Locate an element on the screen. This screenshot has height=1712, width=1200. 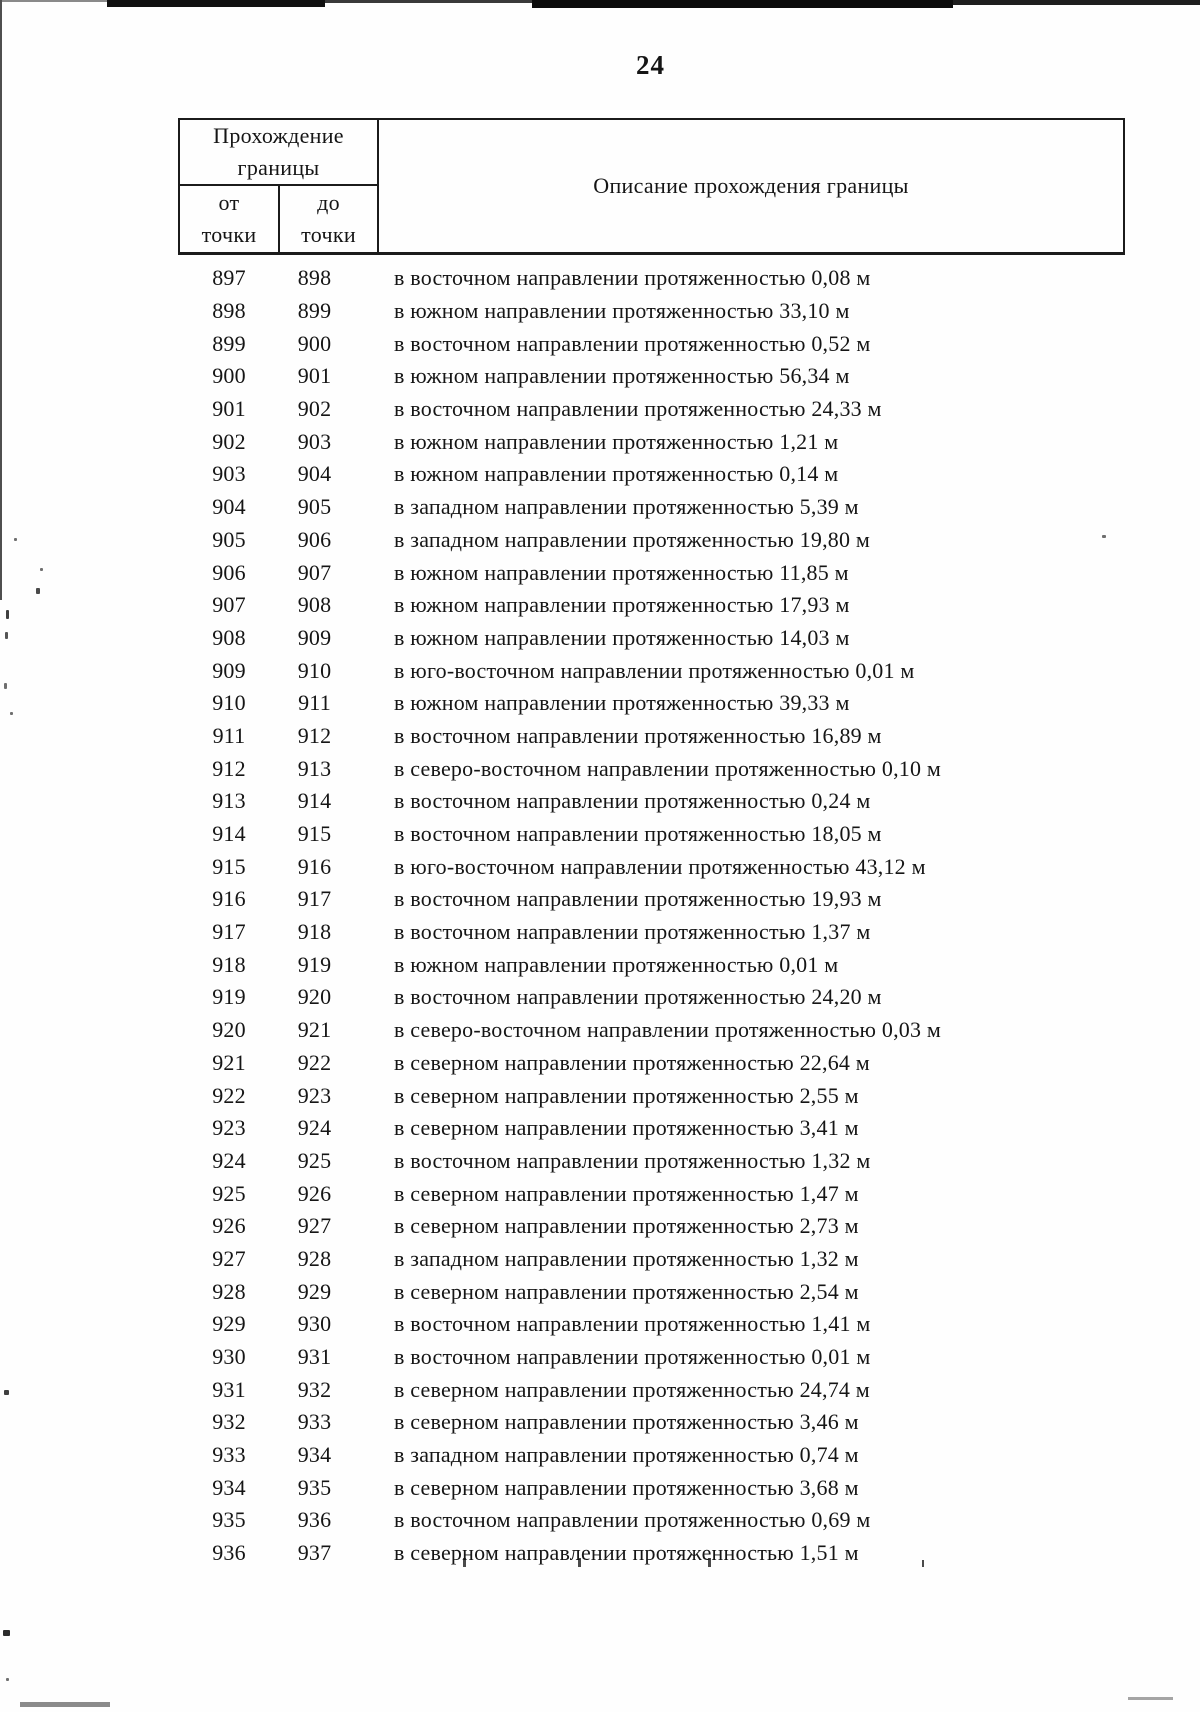
from-point-cell: 930 is located at coordinates (229, 1357).